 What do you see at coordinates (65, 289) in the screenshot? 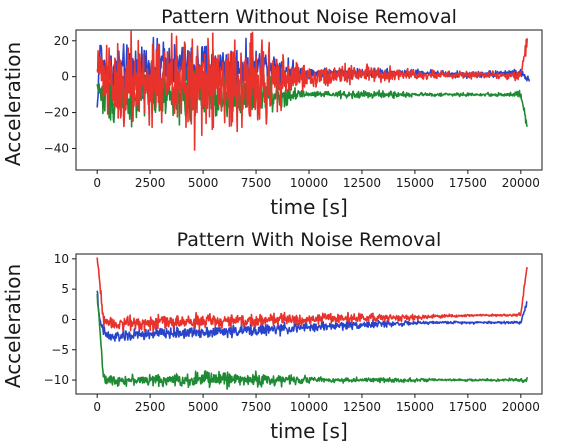
I see `y-tick-label: 5` at bounding box center [65, 289].